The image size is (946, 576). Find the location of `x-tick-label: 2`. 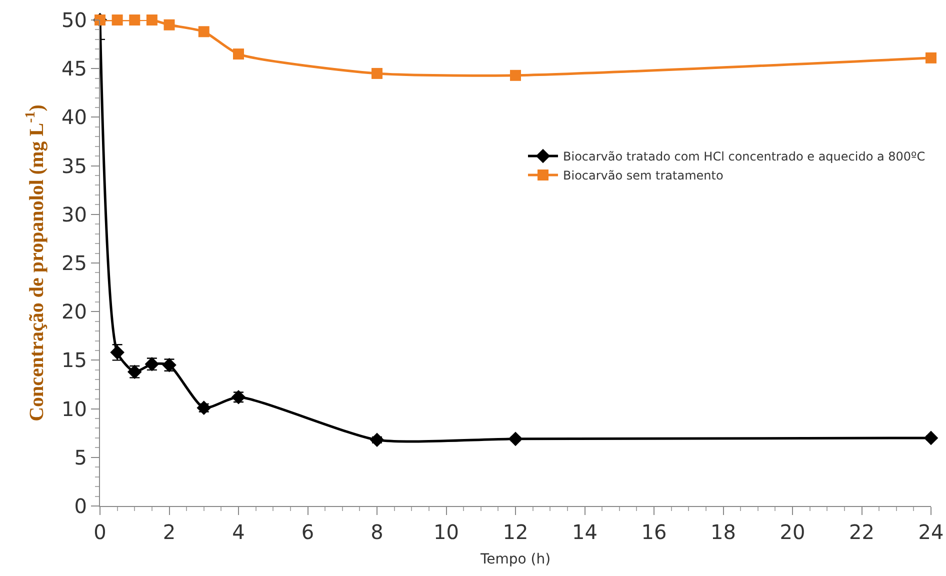

x-tick-label: 2 is located at coordinates (169, 532).